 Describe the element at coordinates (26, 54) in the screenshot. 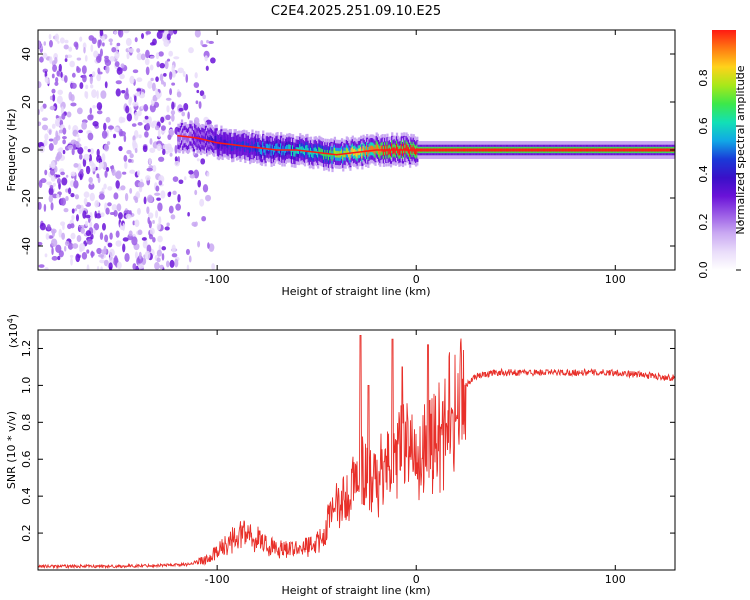

I see `spectrogram-y-tick-label: 40` at that location.